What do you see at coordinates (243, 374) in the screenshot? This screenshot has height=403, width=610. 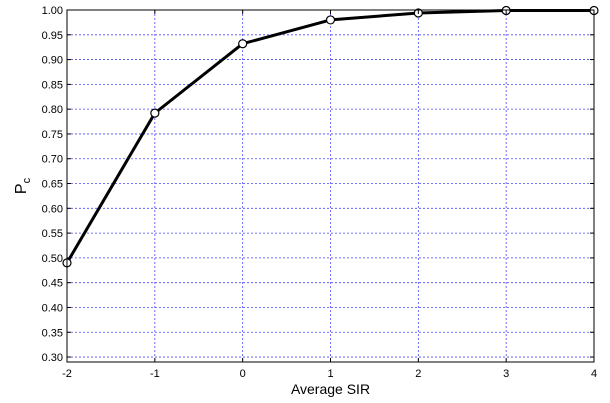 I see `x-tick-label: 0` at bounding box center [243, 374].